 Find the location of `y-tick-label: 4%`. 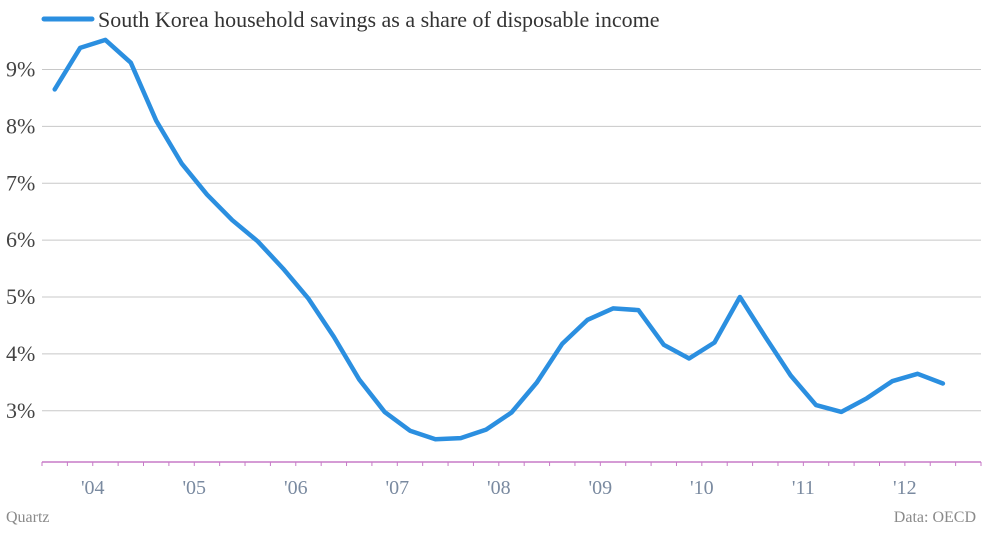

y-tick-label: 4% is located at coordinates (20, 353).